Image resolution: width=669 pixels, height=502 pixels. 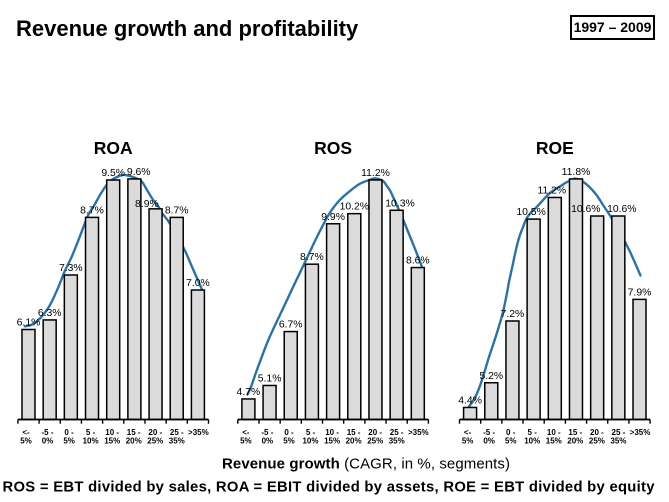 I want to click on svg-text: 9.6%, so click(x=139, y=172).